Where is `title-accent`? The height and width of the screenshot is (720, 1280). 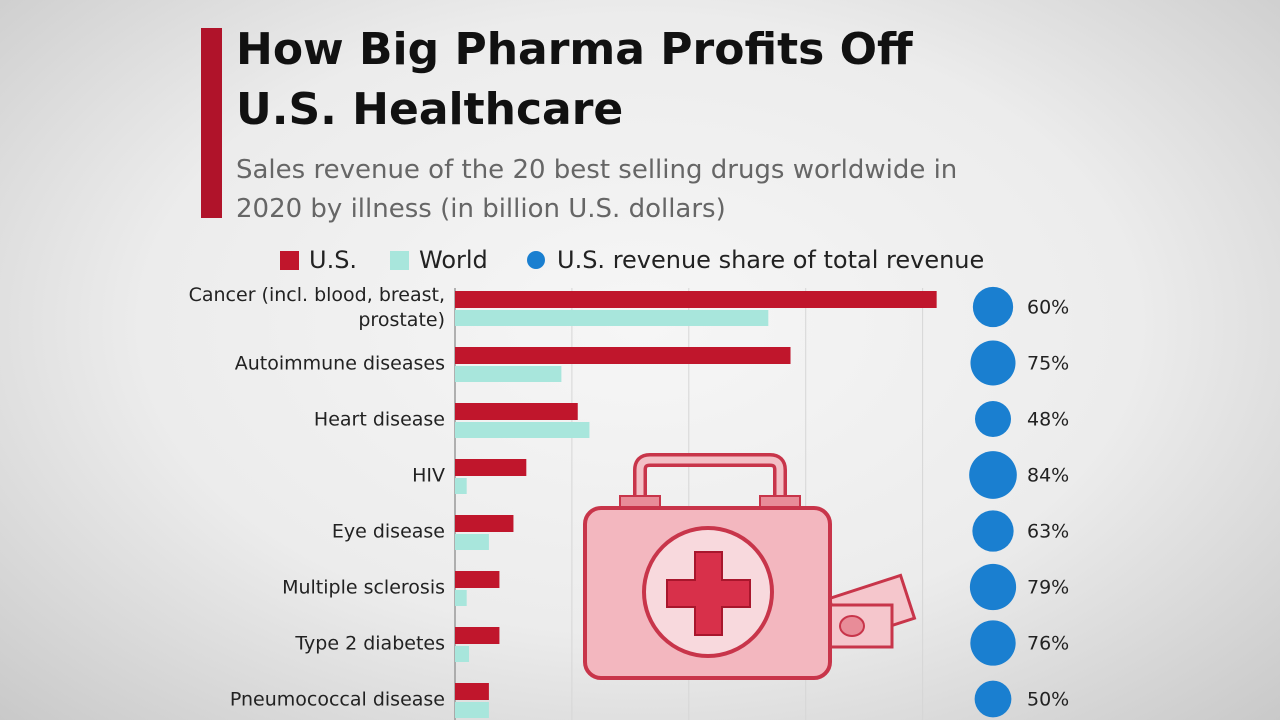 title-accent is located at coordinates (211, 123).